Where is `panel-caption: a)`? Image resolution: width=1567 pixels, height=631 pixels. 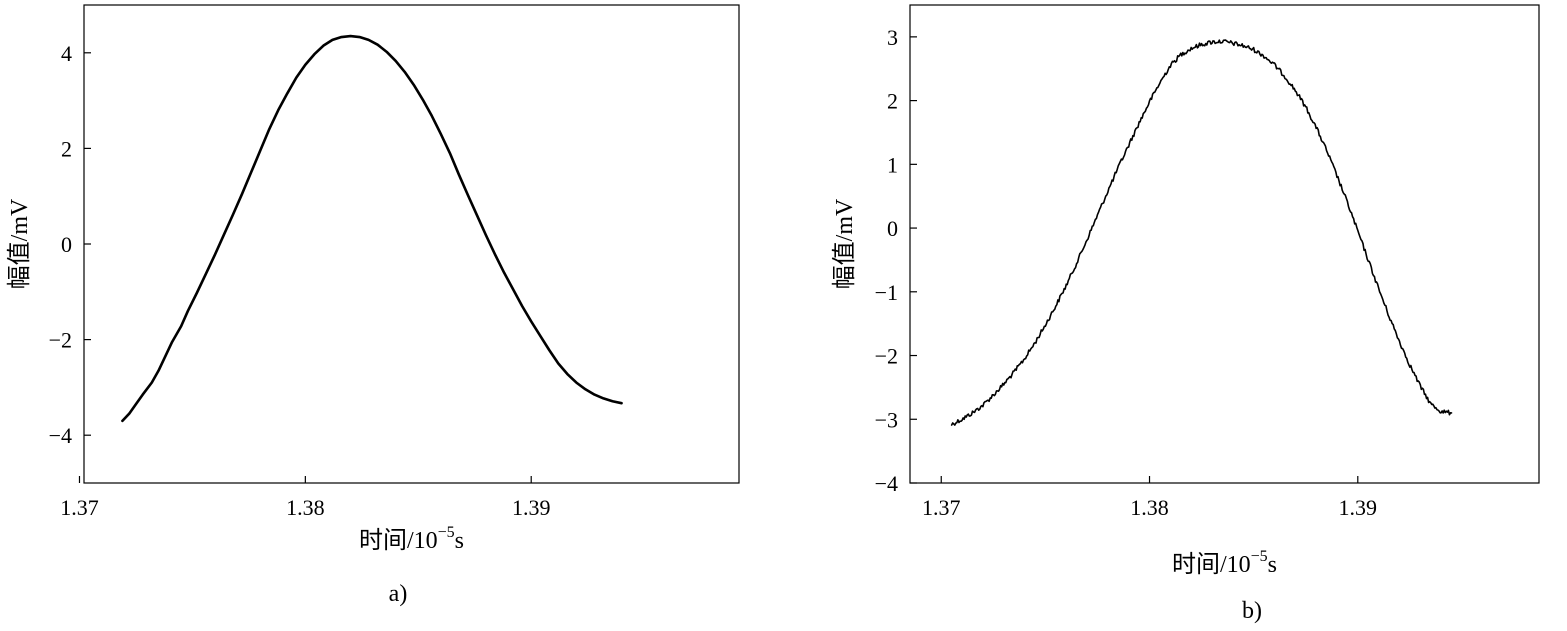
panel-caption: a) is located at coordinates (398, 594).